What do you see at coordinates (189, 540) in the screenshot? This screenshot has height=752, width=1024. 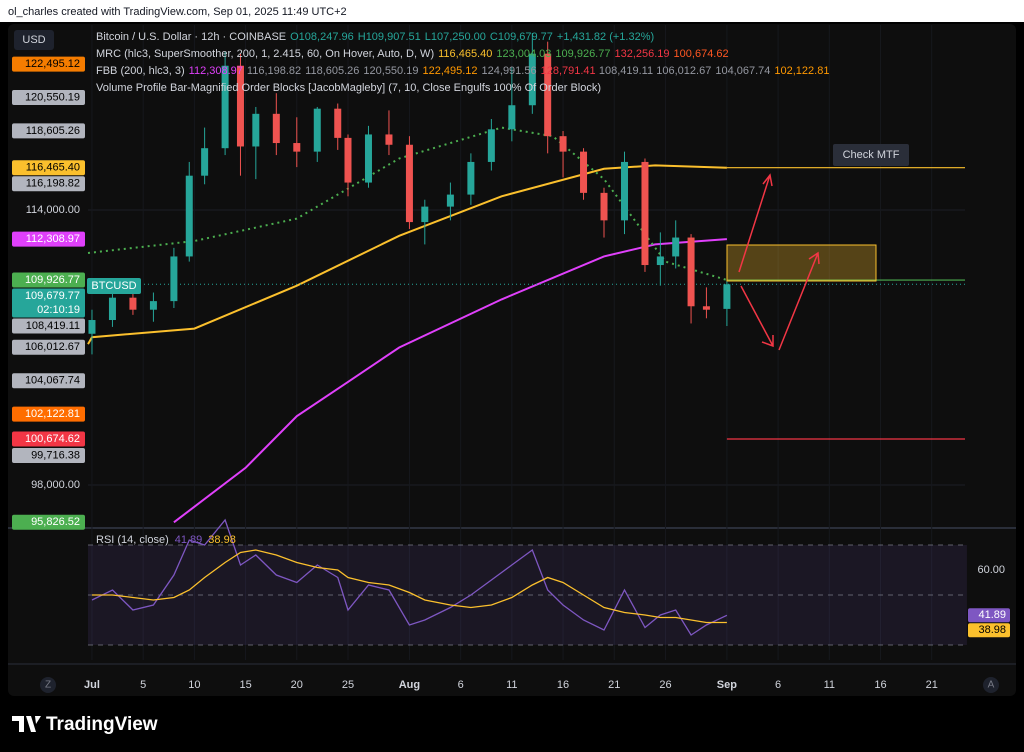 I see `rsi-value: 41.89` at bounding box center [189, 540].